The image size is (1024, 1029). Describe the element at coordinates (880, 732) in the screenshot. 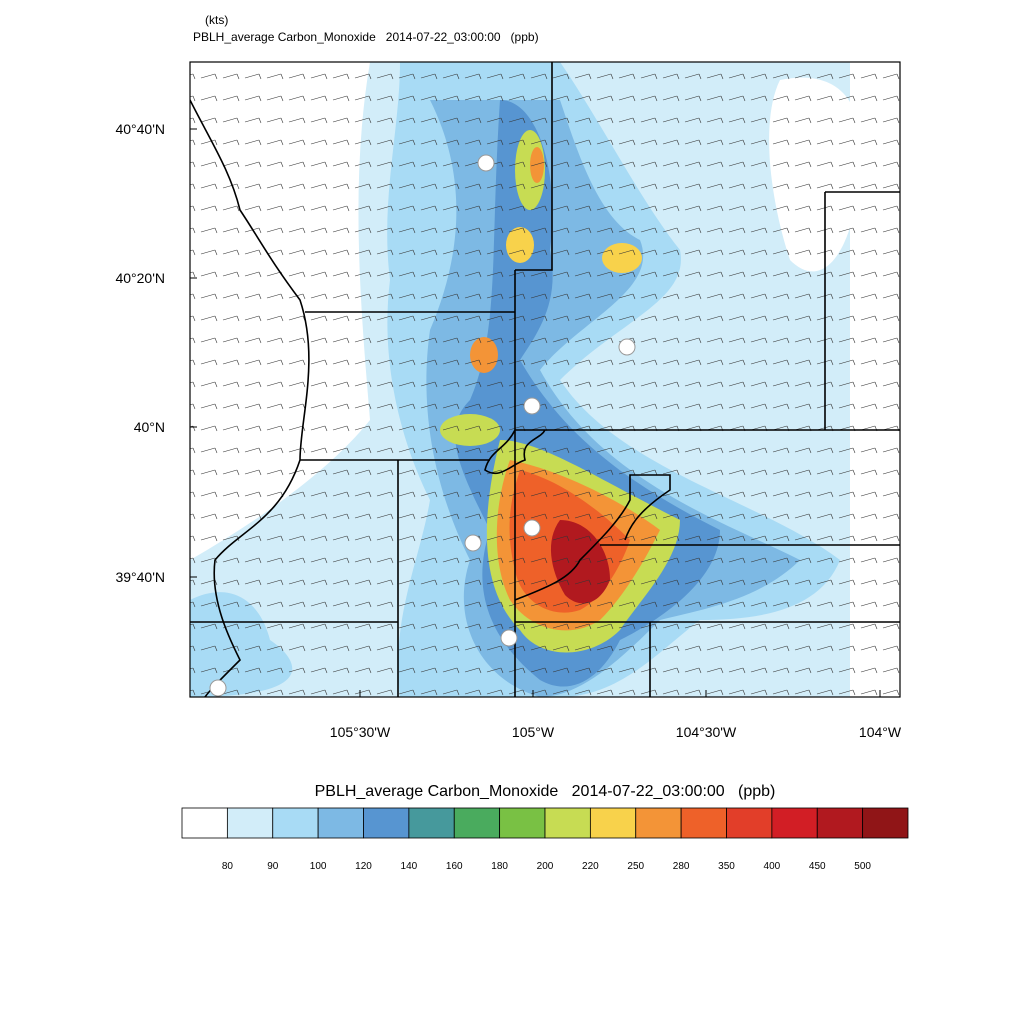

I see `lon-label: 104°W` at that location.